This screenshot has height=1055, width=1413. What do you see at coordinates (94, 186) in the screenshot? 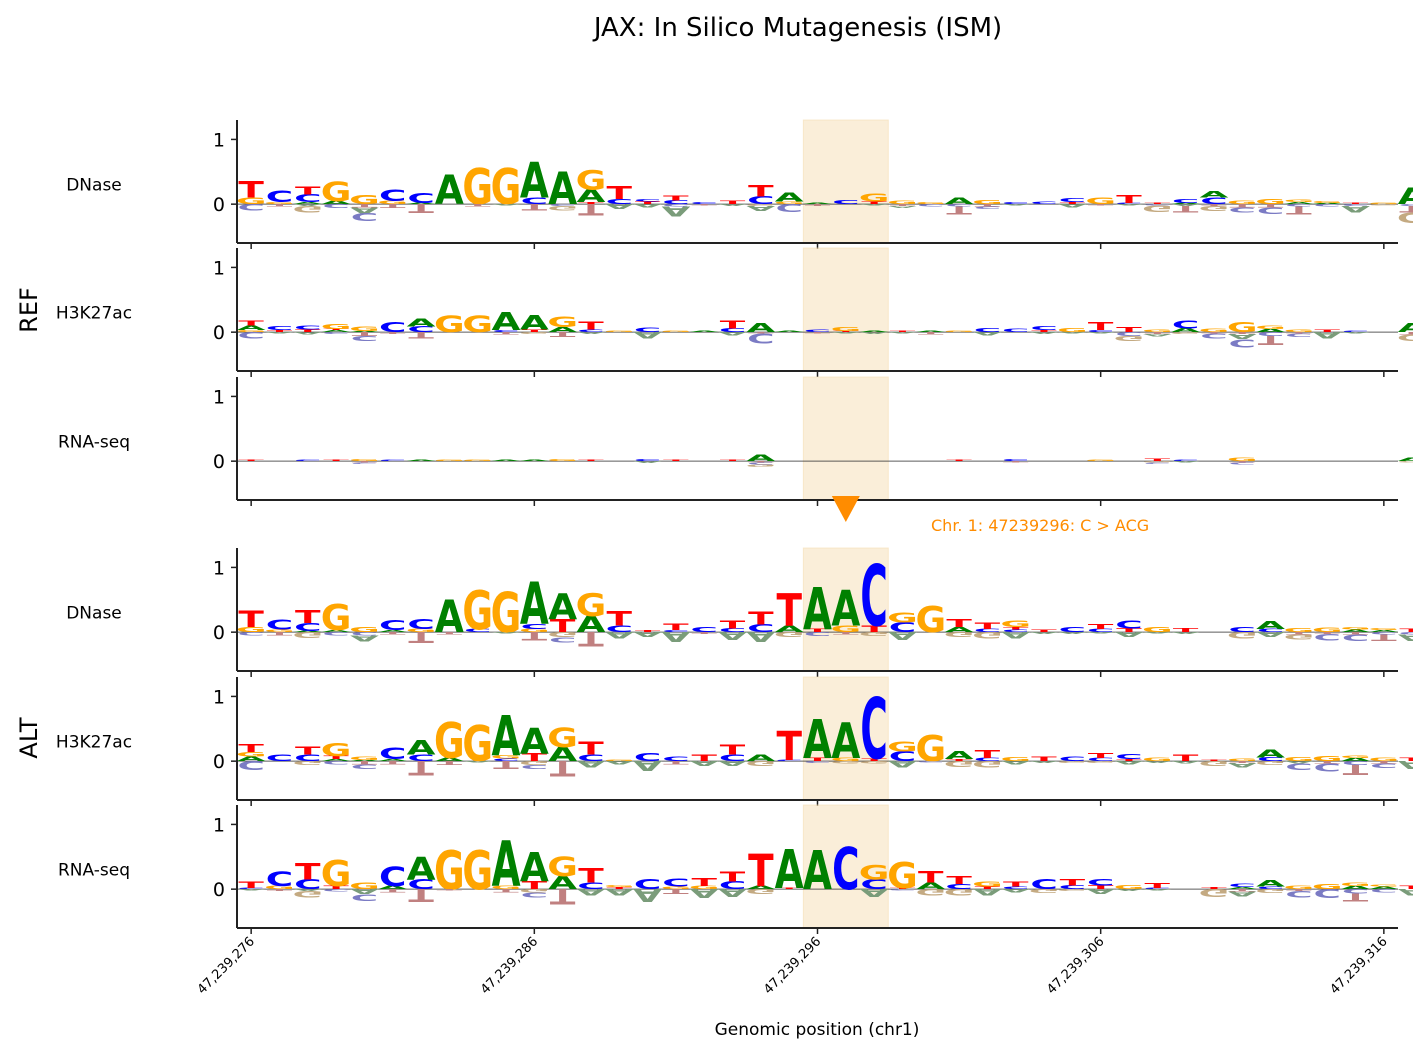
I see `track-label: DNase` at bounding box center [94, 186].